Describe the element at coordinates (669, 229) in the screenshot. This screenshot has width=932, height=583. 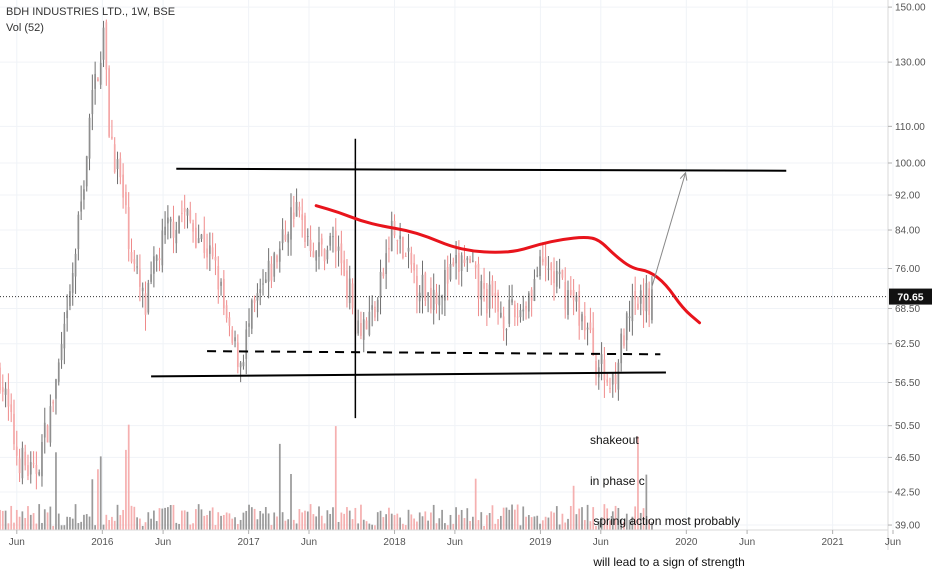
I see `target-arrow` at that location.